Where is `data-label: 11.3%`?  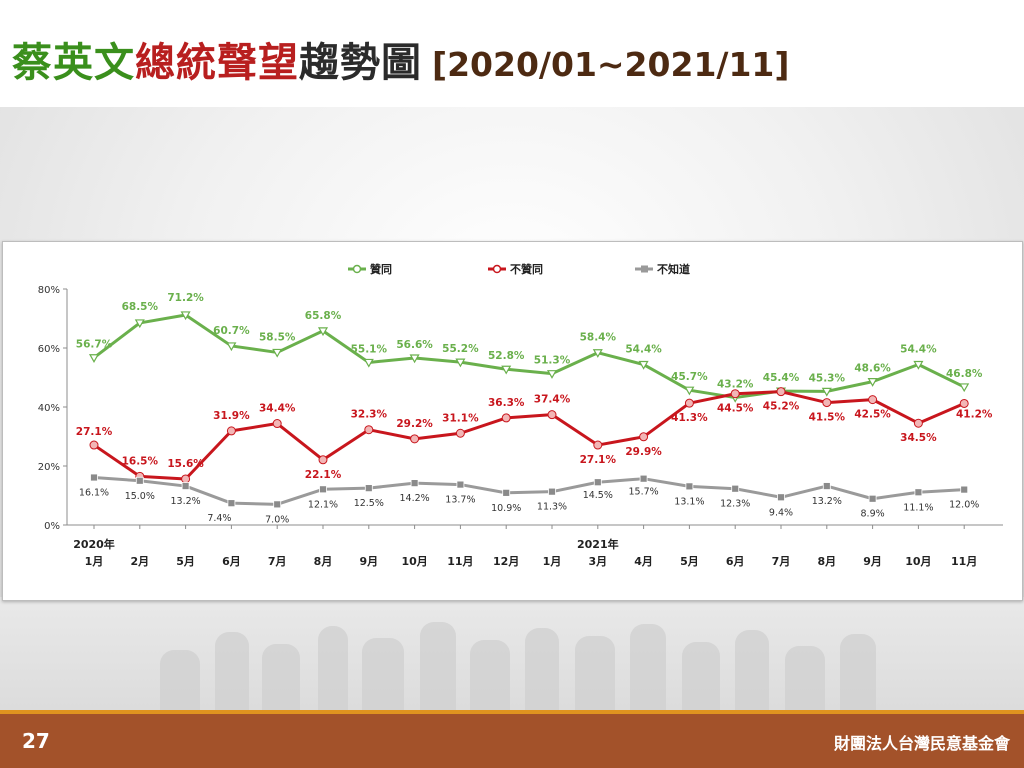 data-label: 11.3% is located at coordinates (552, 507).